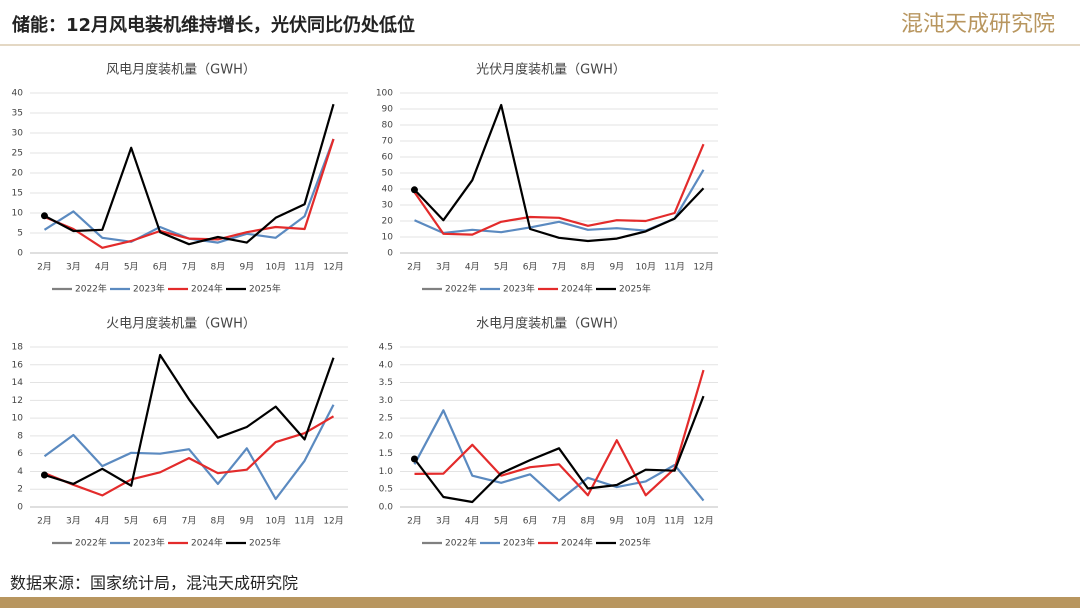  I want to click on y-tick-label: 0.5, so click(386, 490).